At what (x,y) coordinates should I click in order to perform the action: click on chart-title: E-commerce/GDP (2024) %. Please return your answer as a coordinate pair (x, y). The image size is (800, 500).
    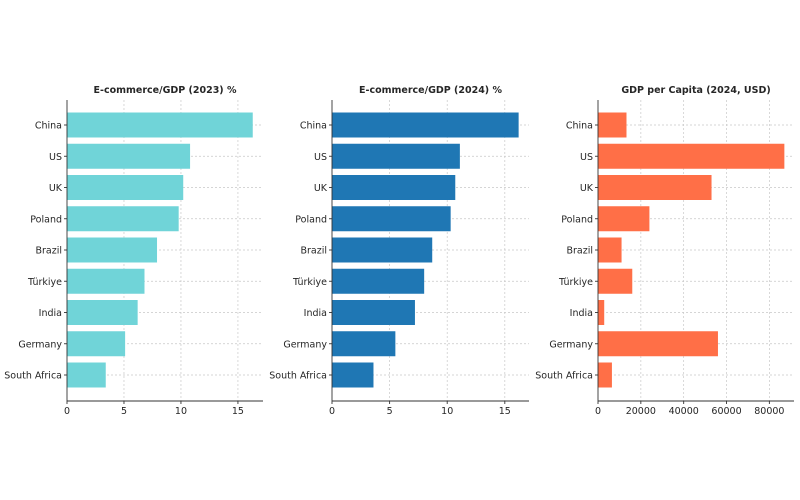
    Looking at the image, I should click on (430, 90).